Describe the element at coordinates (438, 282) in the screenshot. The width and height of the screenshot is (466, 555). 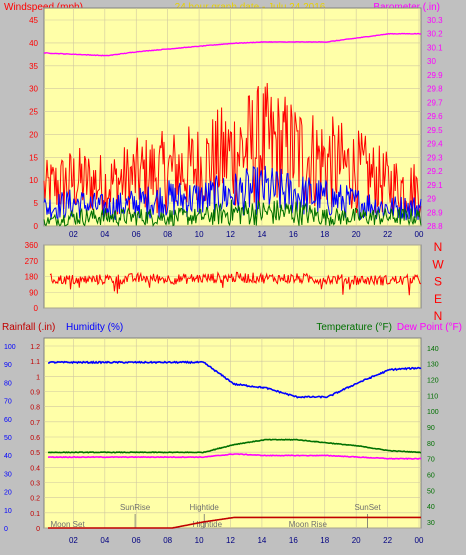
I see `compass-label: S` at that location.